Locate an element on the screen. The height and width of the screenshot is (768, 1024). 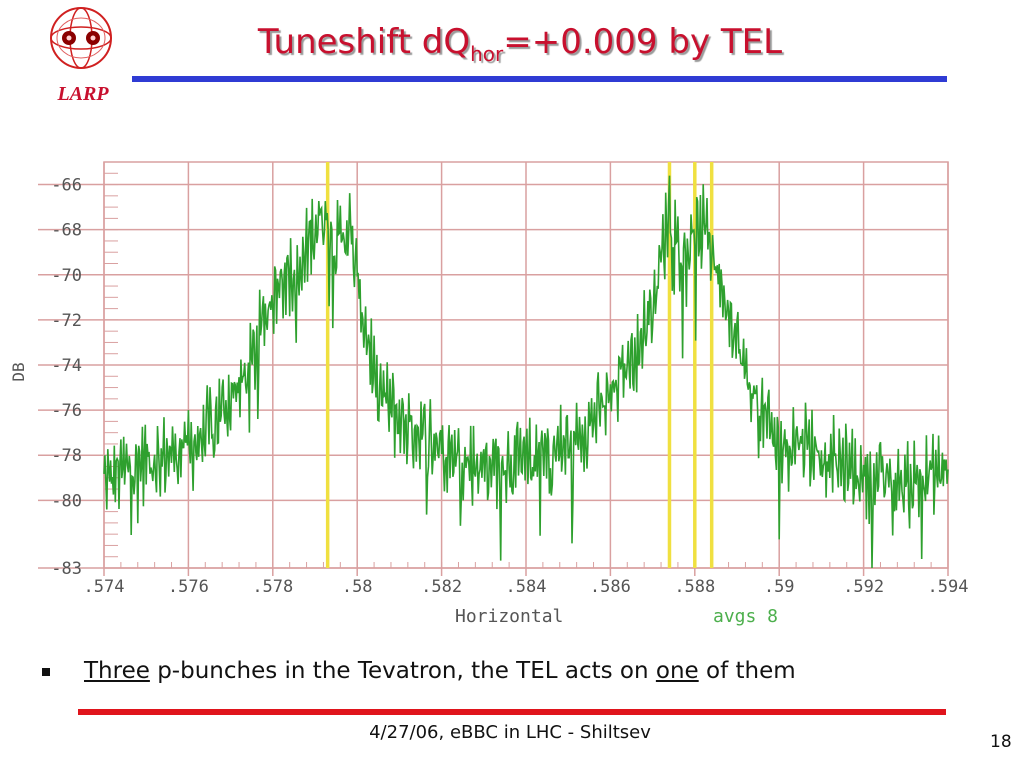
y-tick-label: -80 is located at coordinates (66, 501).